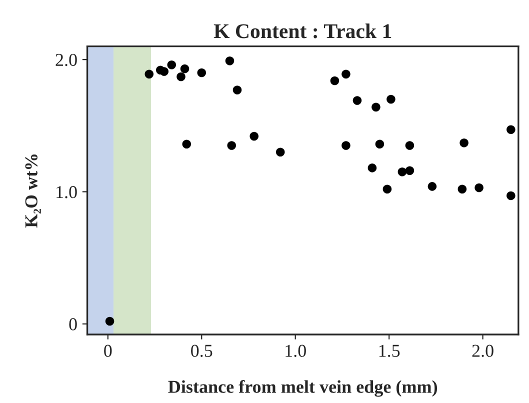 This screenshot has width=529, height=403. I want to click on y-tick-label: 2.0, so click(66, 60).